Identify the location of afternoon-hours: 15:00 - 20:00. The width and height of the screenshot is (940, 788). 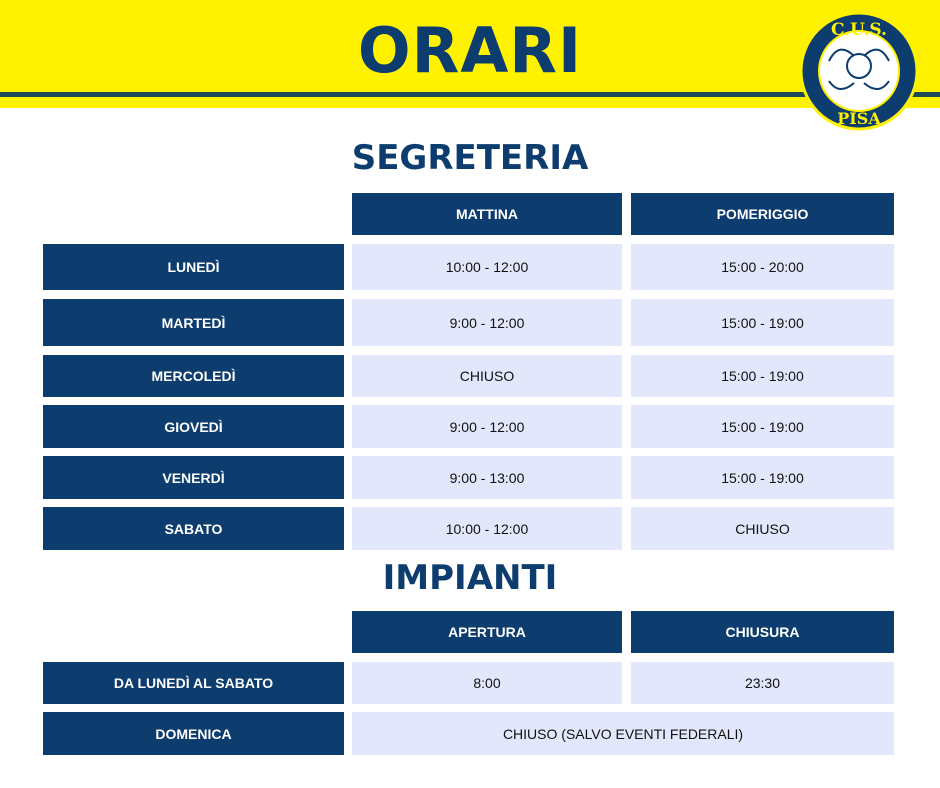
(762, 267).